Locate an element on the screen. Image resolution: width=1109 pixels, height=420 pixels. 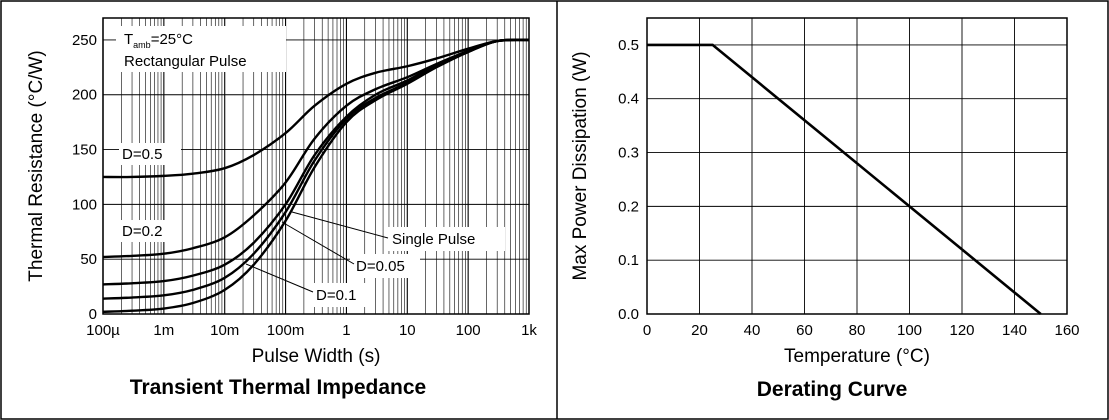
chart2-x-tick-label: 40 is located at coordinates (752, 330).